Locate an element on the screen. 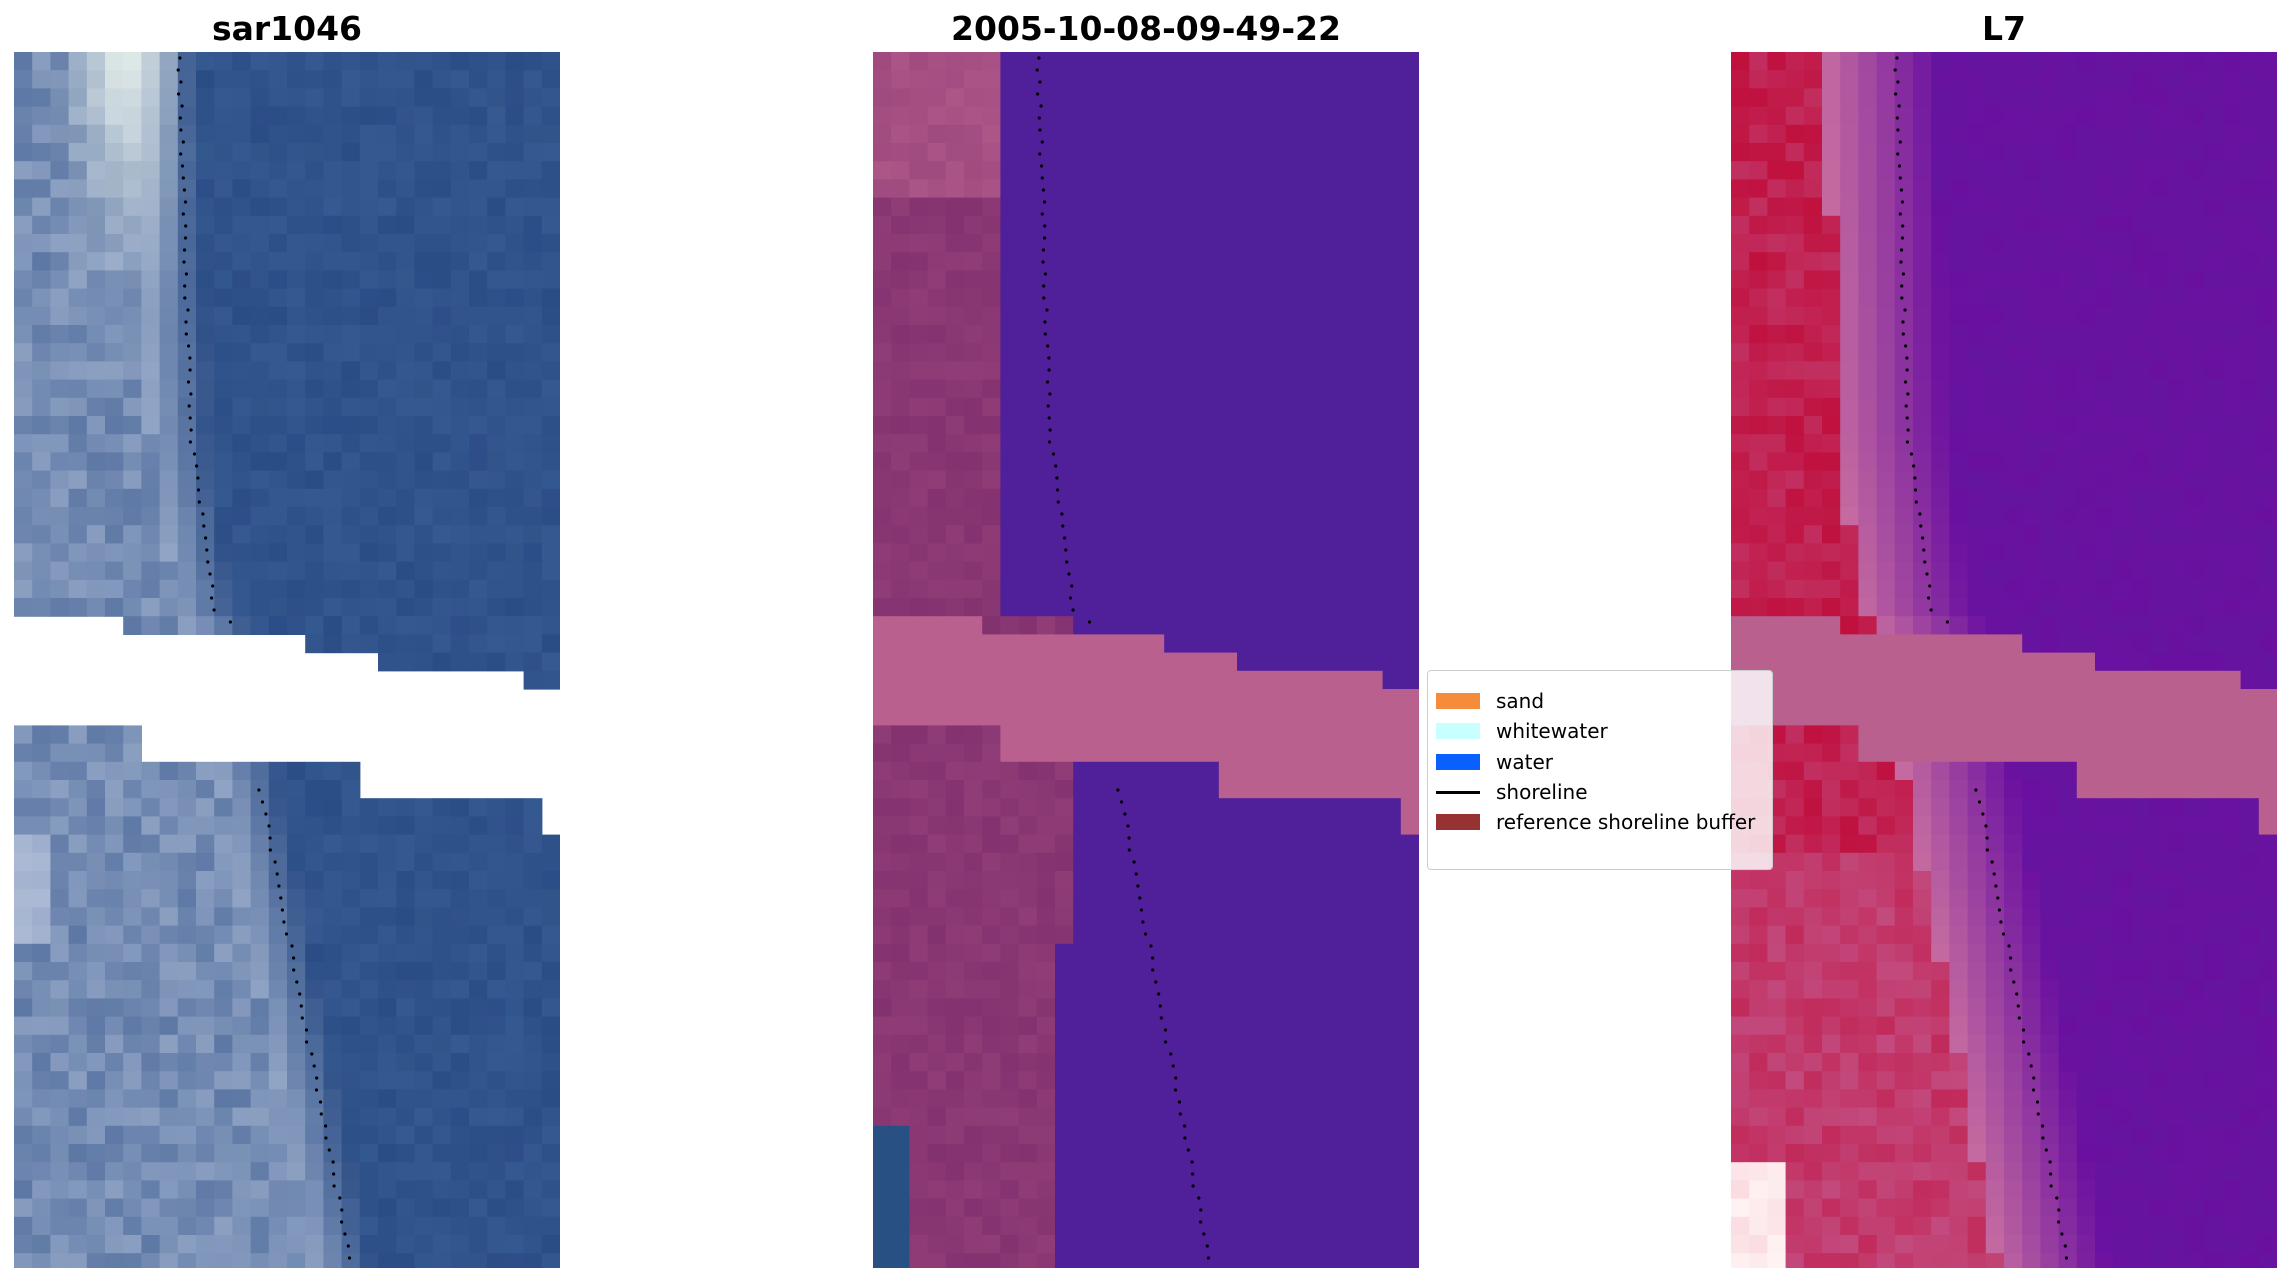 The height and width of the screenshot is (1283, 2289). panel-title-l7: L7 is located at coordinates (2004, 28).